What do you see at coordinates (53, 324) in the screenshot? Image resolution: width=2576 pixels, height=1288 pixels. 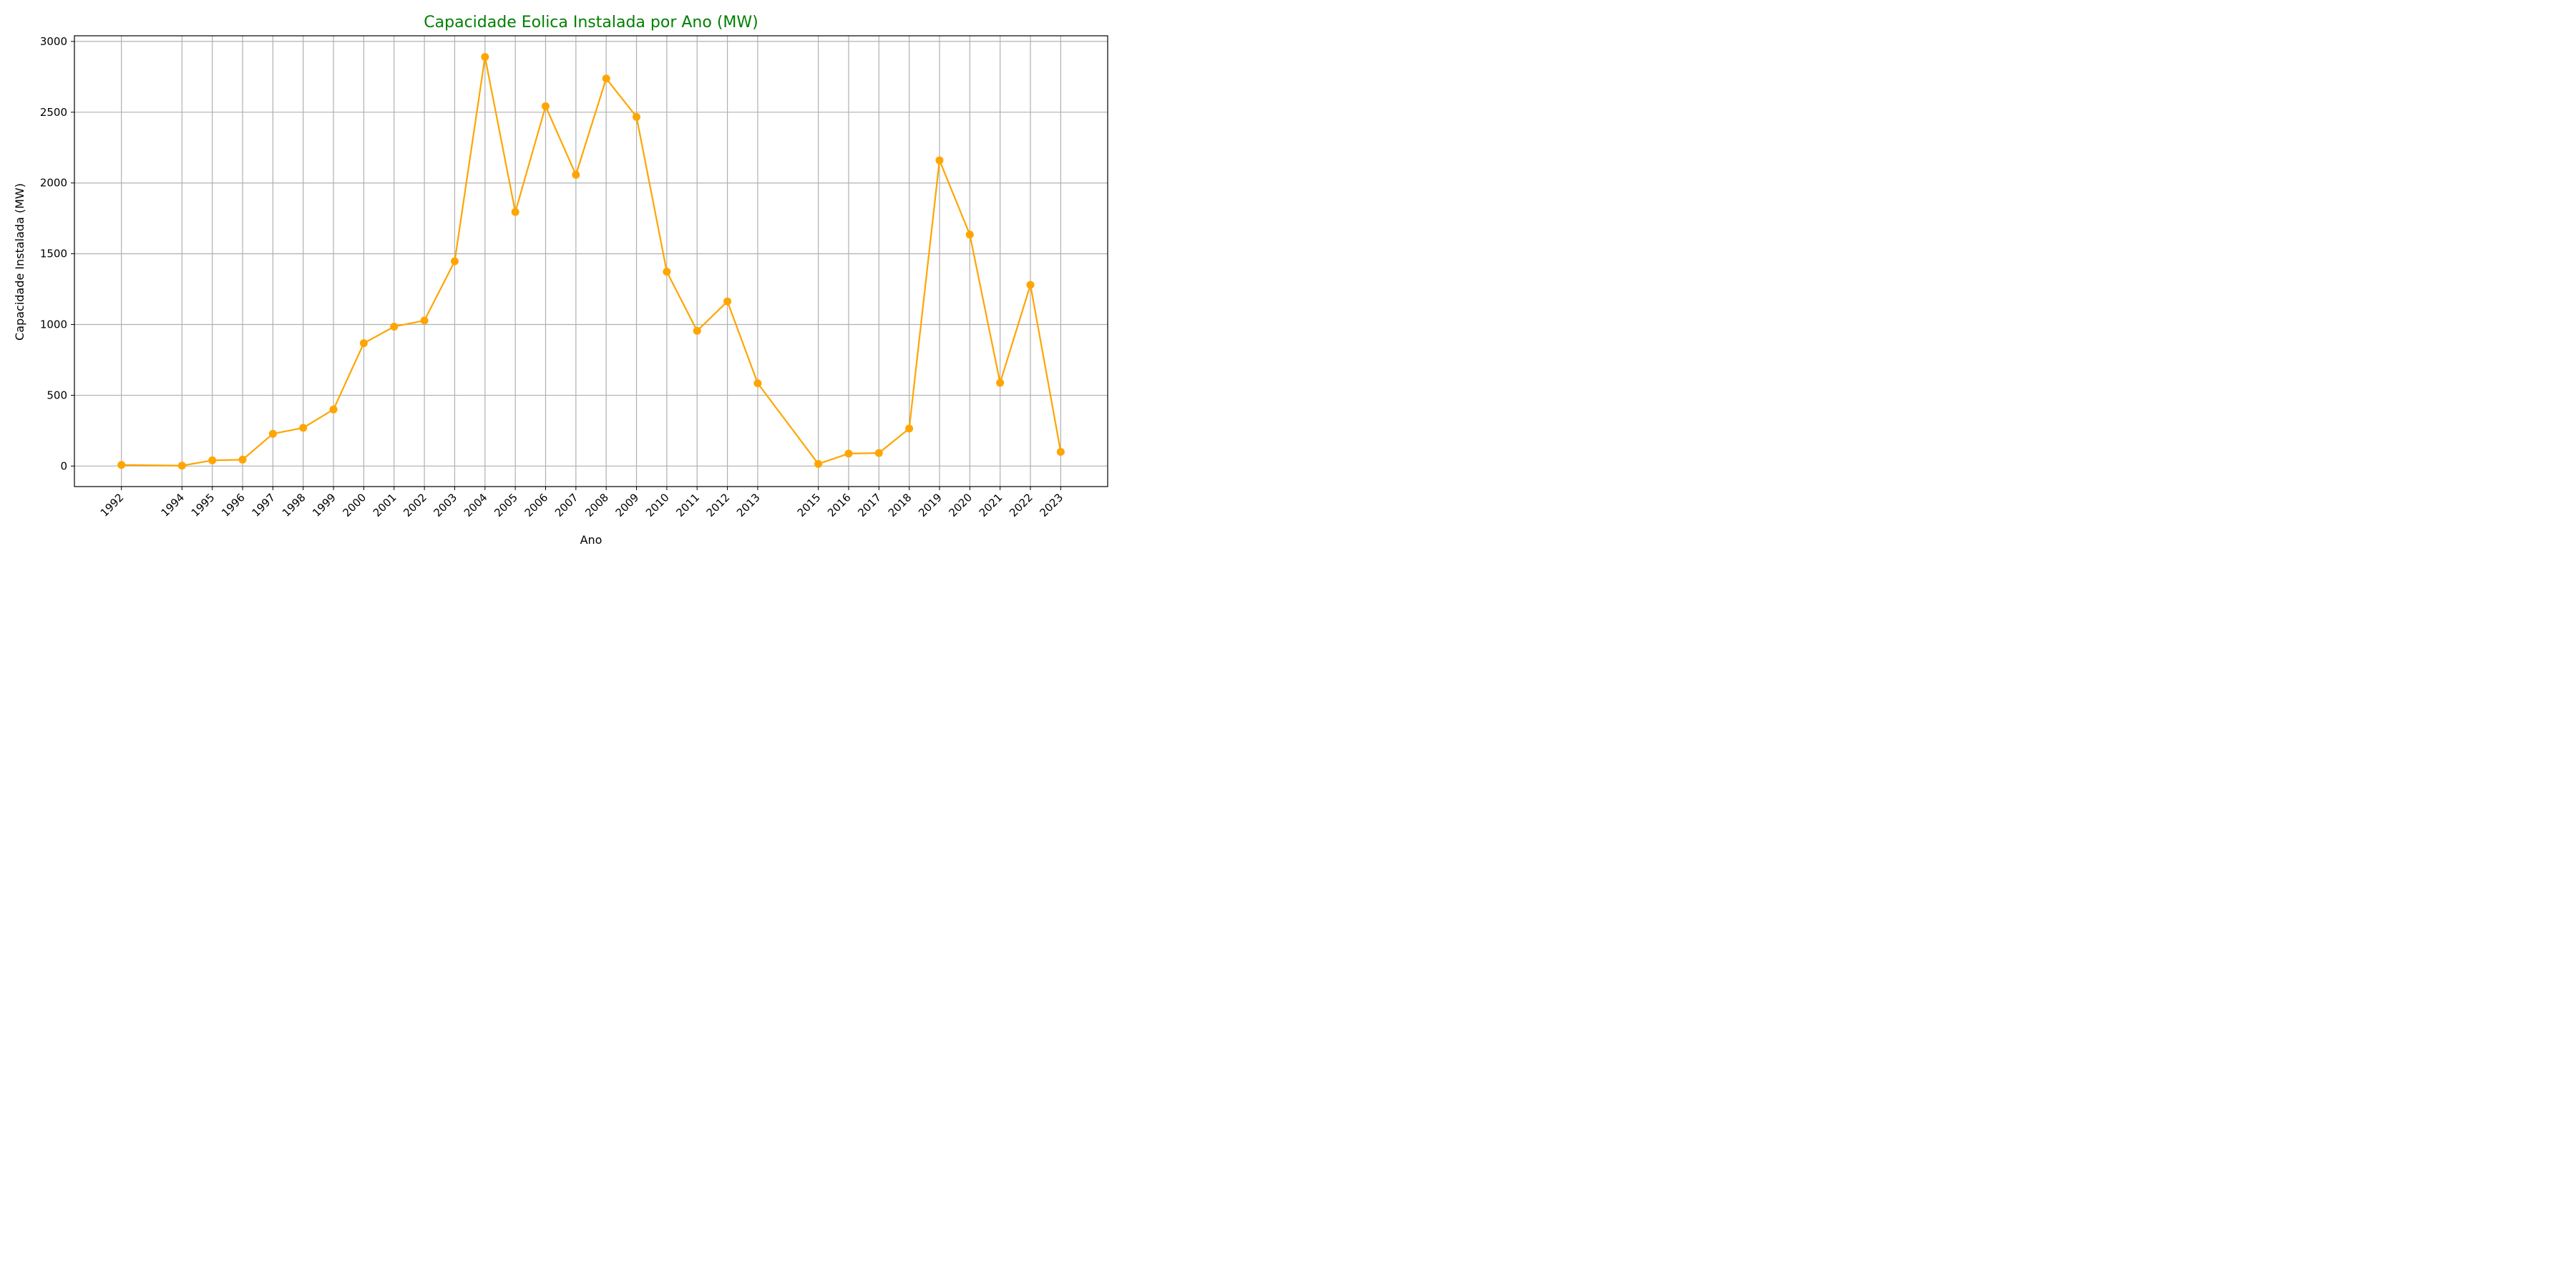 I see `y-tick-label: 1000` at bounding box center [53, 324].